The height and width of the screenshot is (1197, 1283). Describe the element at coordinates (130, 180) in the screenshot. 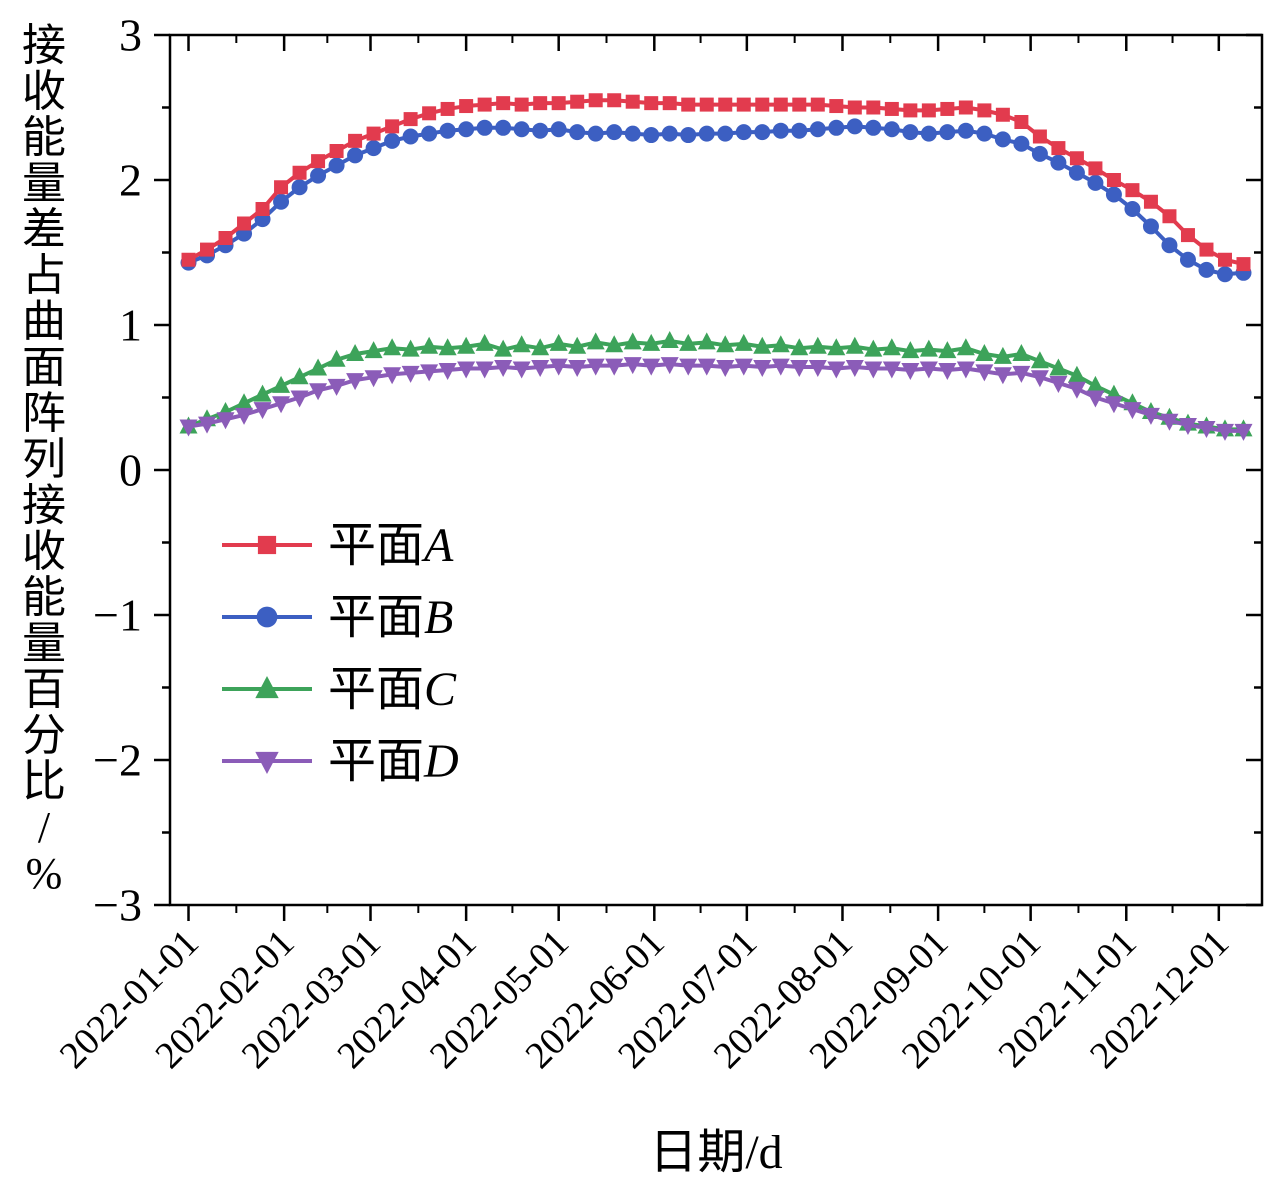

I see `y-tick-label: 2` at that location.